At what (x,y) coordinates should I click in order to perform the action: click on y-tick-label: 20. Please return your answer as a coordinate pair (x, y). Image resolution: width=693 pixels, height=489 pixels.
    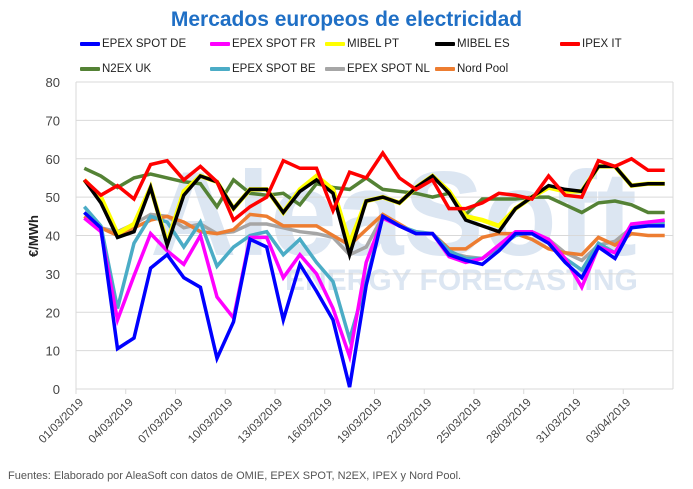
    Looking at the image, I should click on (53, 312).